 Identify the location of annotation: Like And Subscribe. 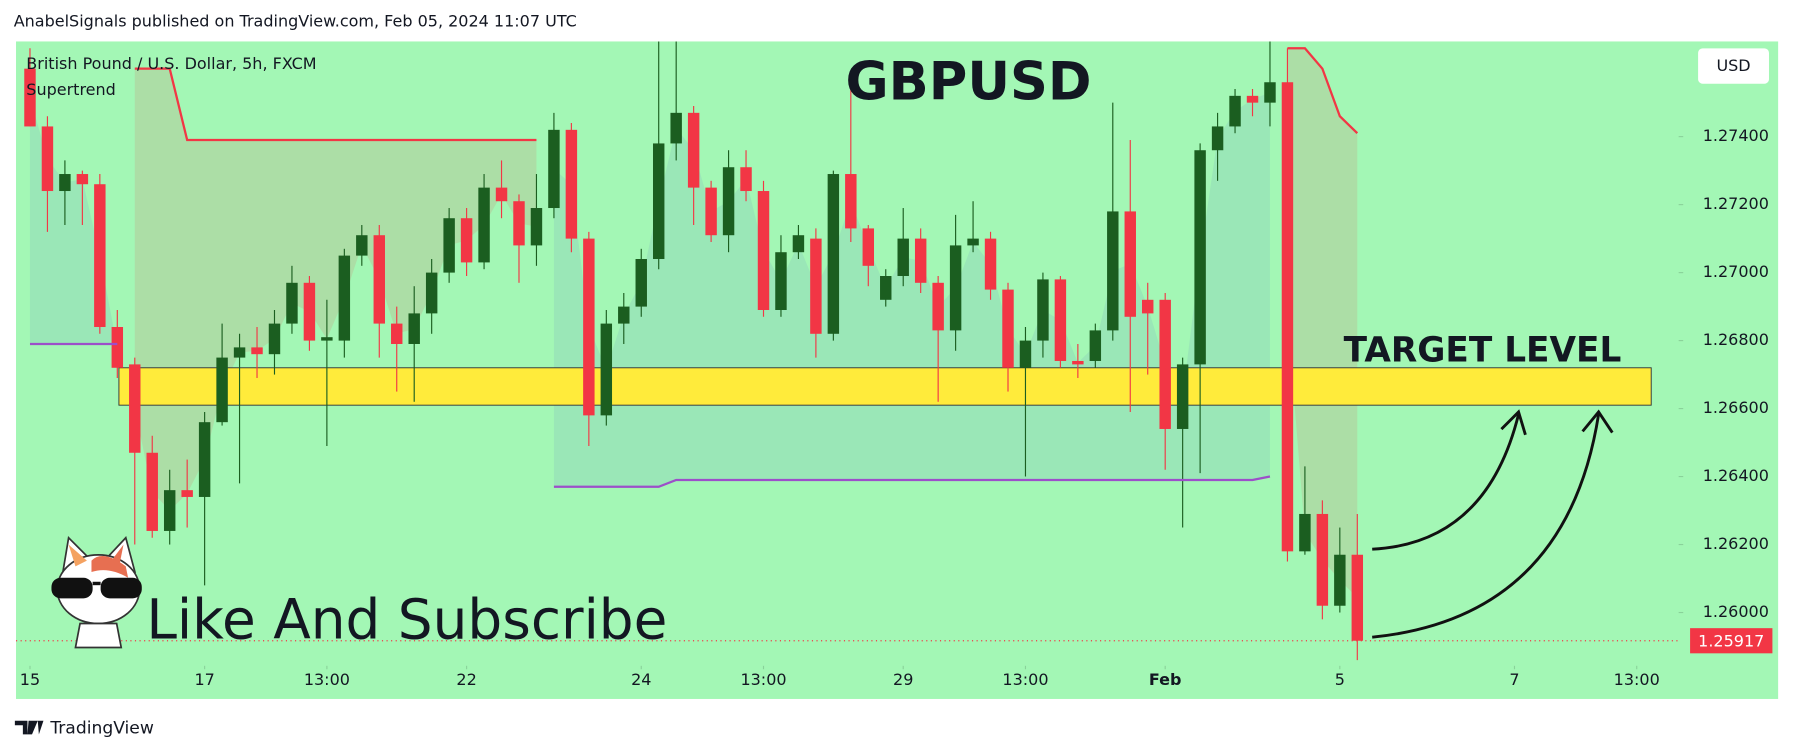
(406, 620).